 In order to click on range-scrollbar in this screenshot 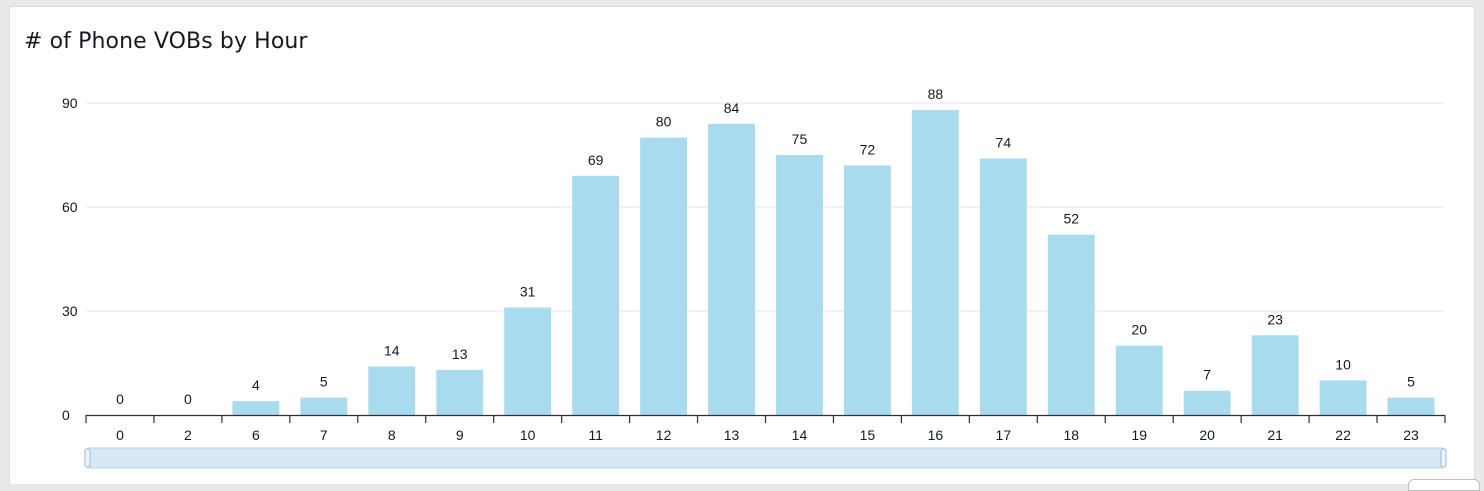, I will do `click(765, 458)`.